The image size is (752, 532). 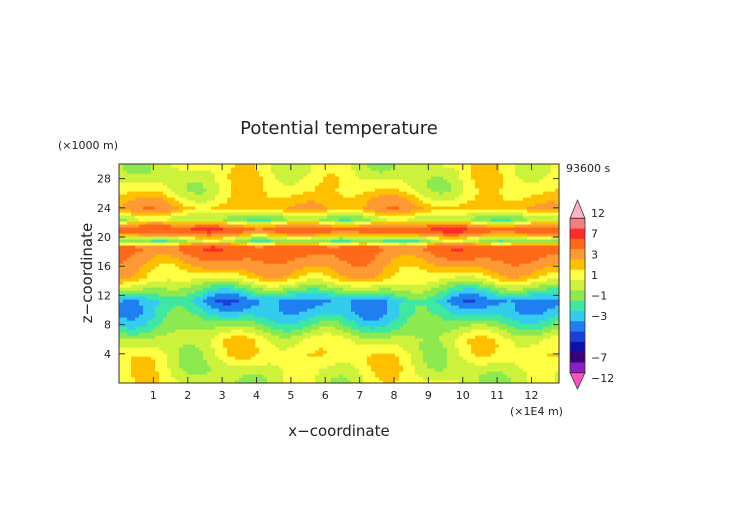 I want to click on time-label: 93600 s, so click(x=588, y=168).